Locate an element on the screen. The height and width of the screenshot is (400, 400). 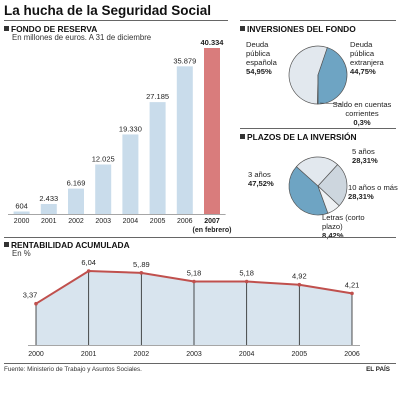
bar-value-label-2006: 35.879 is located at coordinates (184, 60).